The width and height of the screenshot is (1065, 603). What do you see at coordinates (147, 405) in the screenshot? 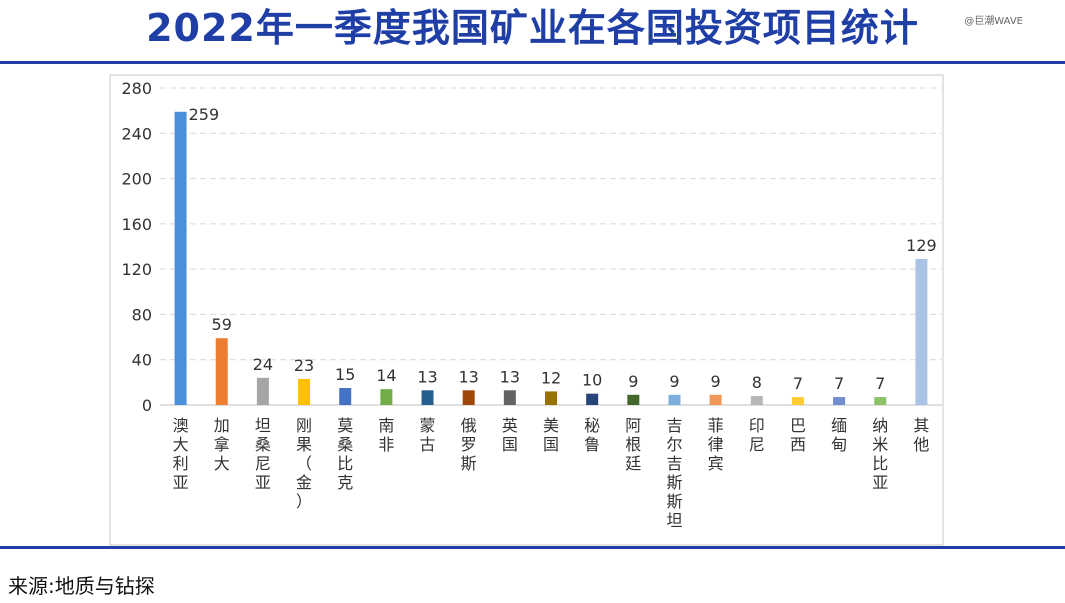
I see `y-tick-label: 0` at bounding box center [147, 405].